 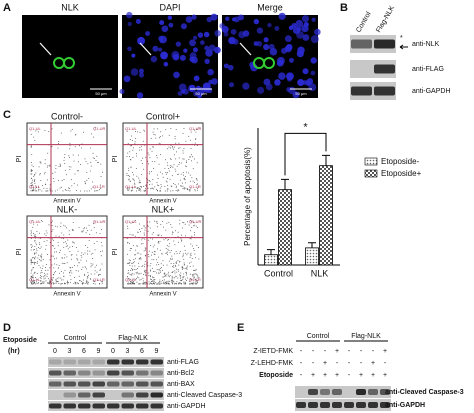 What do you see at coordinates (385, 19) in the screenshot?
I see `column-label: Flag-NLK` at bounding box center [385, 19].